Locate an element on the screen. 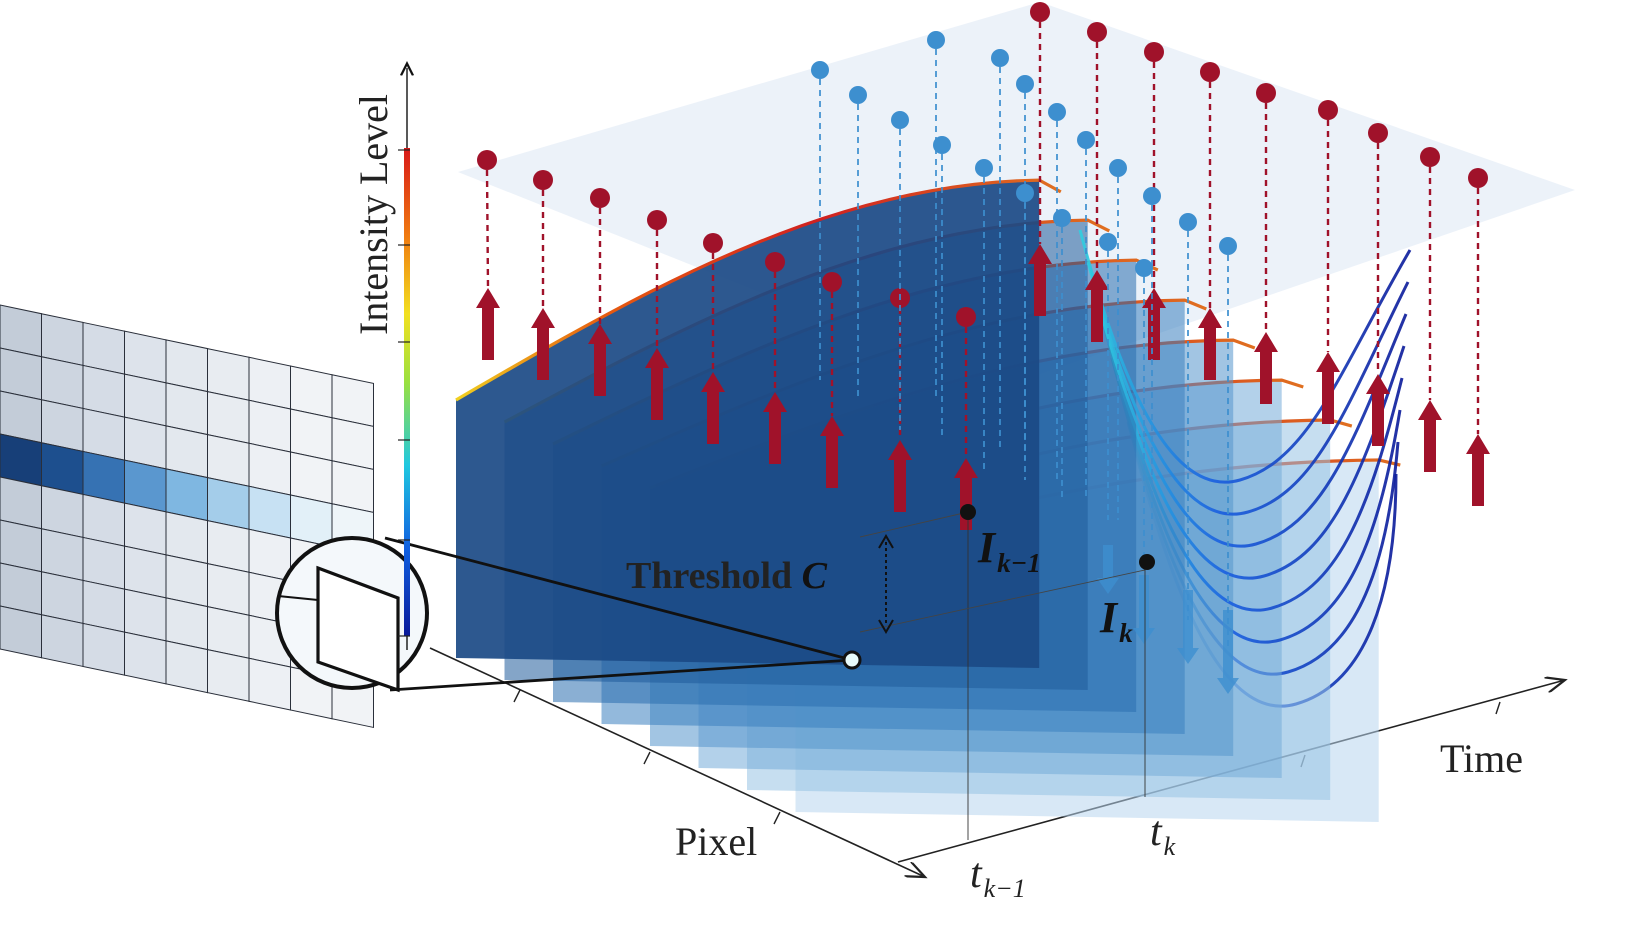  tick-tk-1-base: t is located at coordinates (976, 874).